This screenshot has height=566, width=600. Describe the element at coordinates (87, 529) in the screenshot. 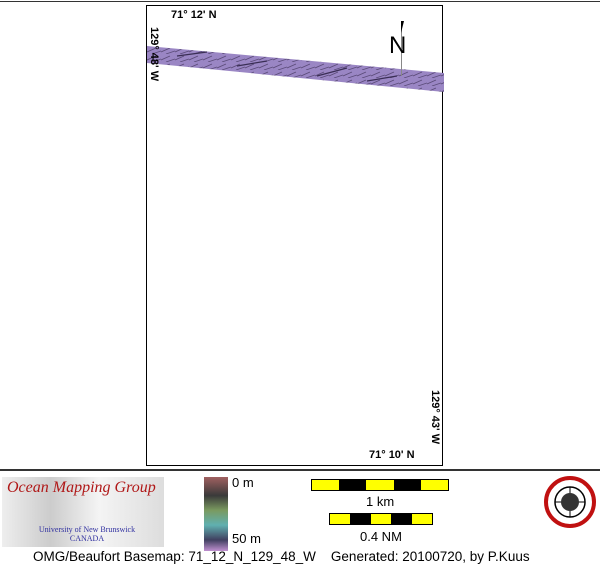

I see `logo-university: University of New Brunswick` at that location.